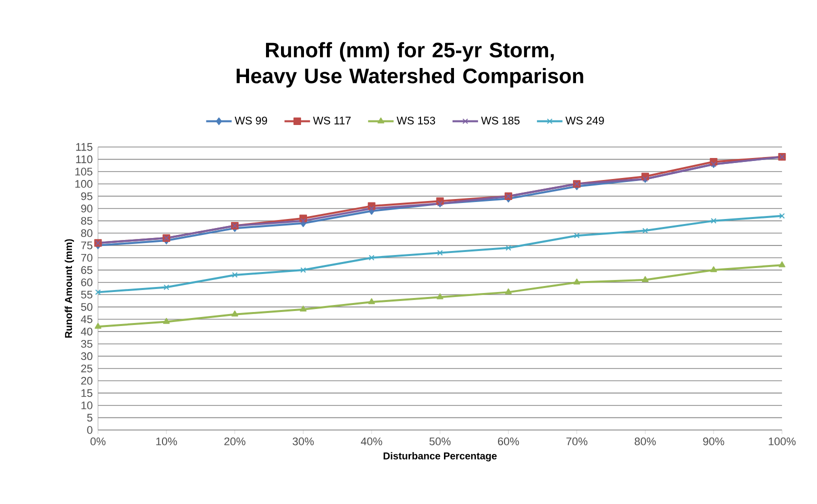  I want to click on y-tick-label: 25, so click(86, 368).